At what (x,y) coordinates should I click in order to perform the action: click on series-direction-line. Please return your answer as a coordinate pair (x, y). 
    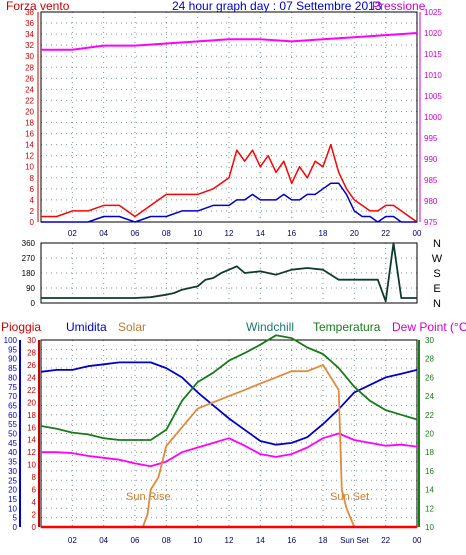
    Looking at the image, I should click on (229, 272).